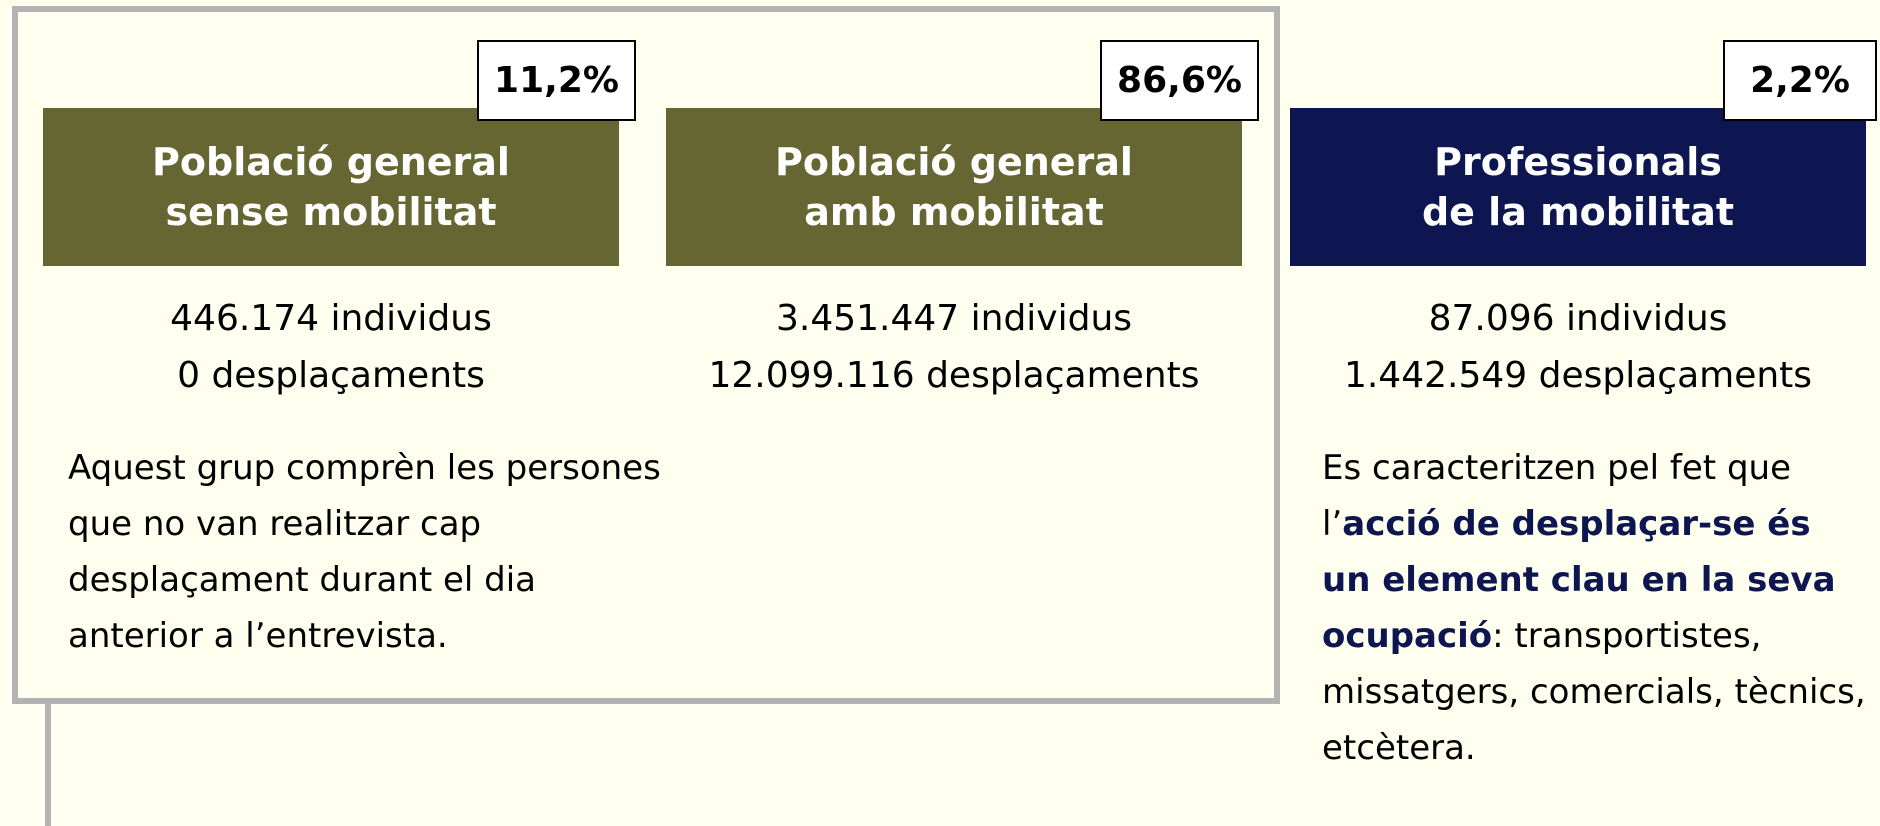 This screenshot has width=1880, height=826. Describe the element at coordinates (331, 212) in the screenshot. I see `header-line: sense mobilitat` at that location.